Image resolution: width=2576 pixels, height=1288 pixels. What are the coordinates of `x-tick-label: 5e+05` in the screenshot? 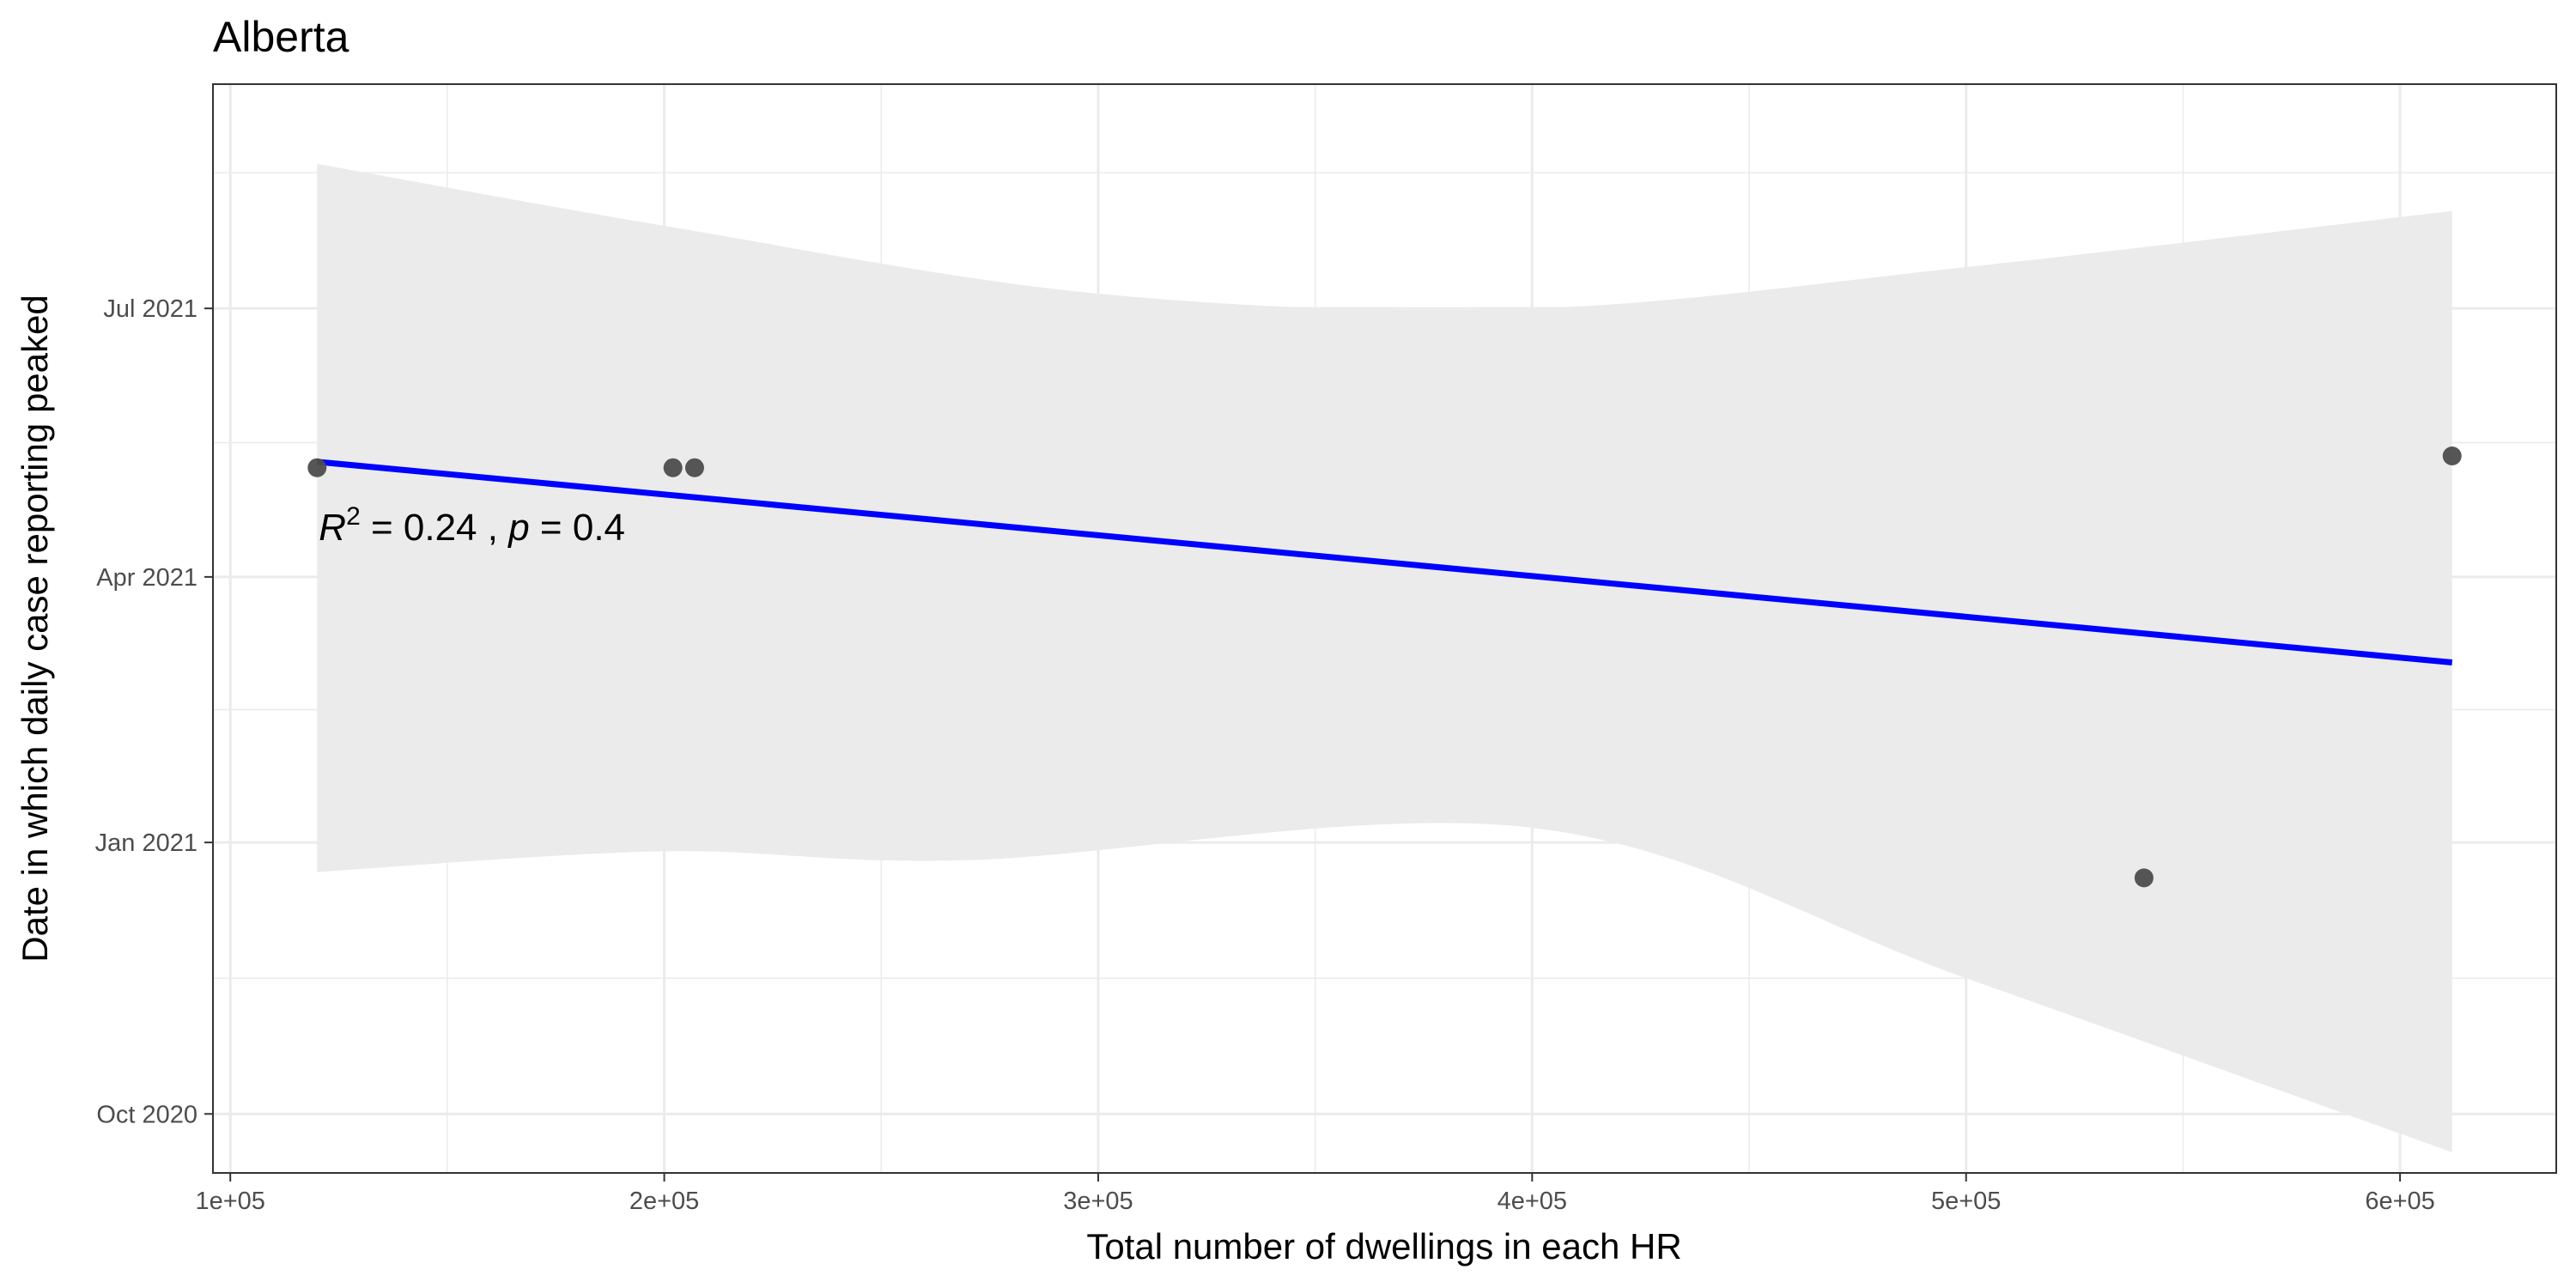 It's located at (1966, 1202).